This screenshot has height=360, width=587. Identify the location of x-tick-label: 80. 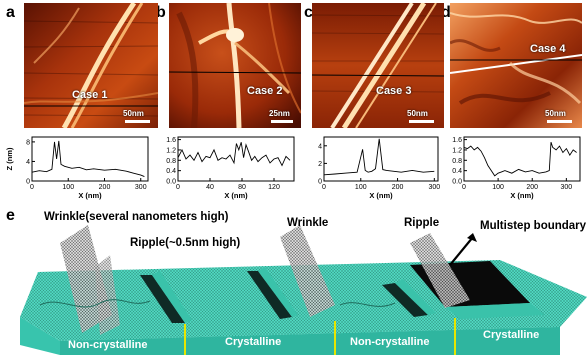
(242, 187).